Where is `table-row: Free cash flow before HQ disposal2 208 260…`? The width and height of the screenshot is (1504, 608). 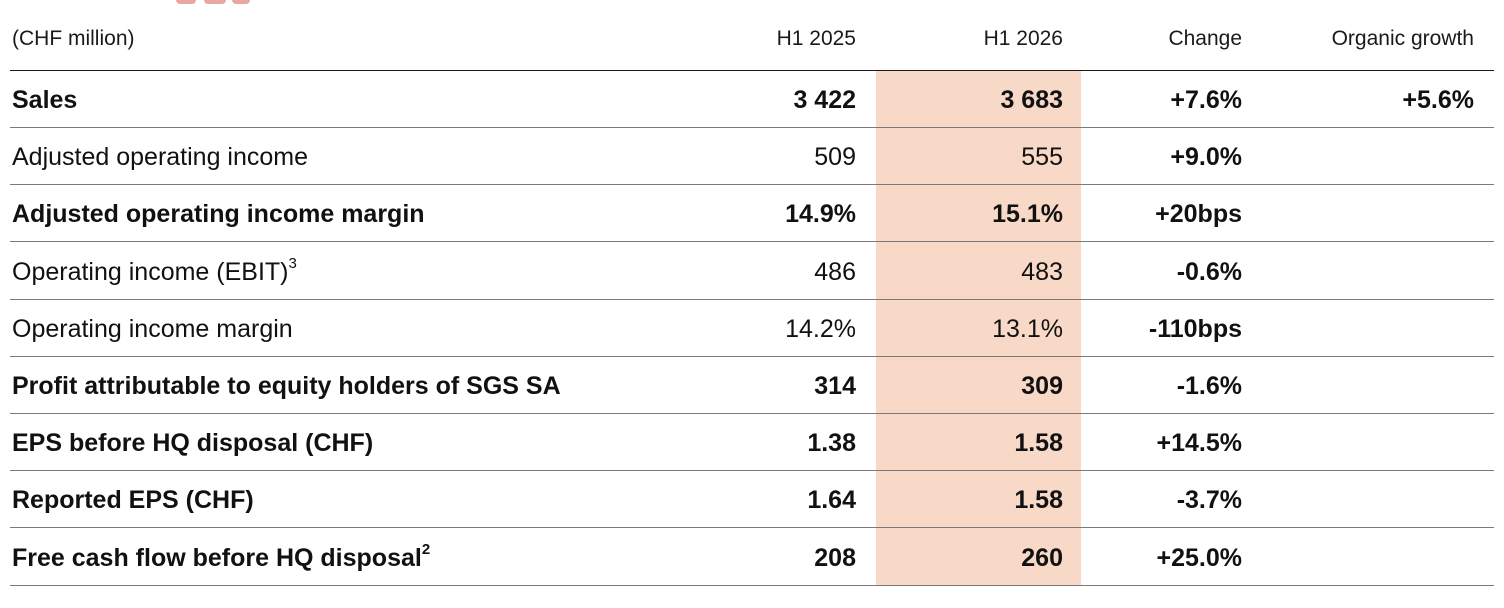
table-row: Free cash flow before HQ disposal2 208 260… is located at coordinates (752, 557).